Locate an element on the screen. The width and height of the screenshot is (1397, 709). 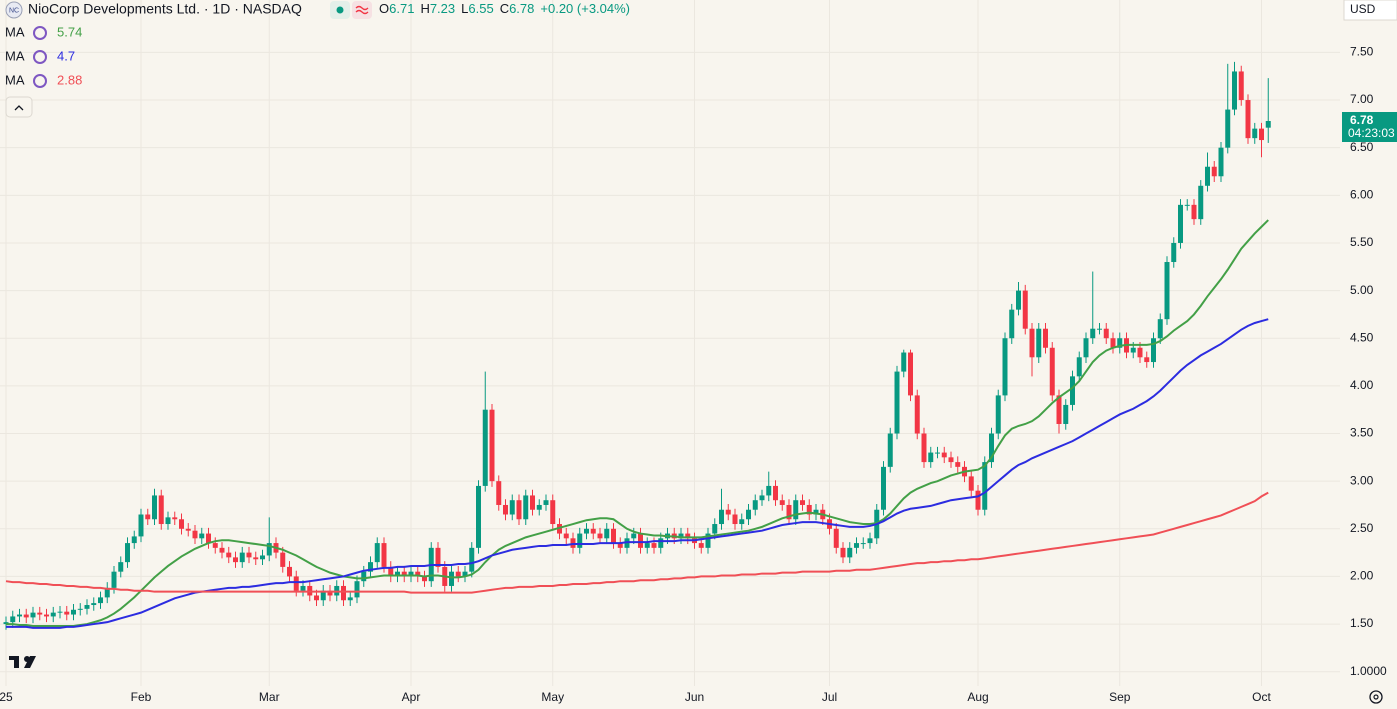
currency: USD is located at coordinates (1363, 9).